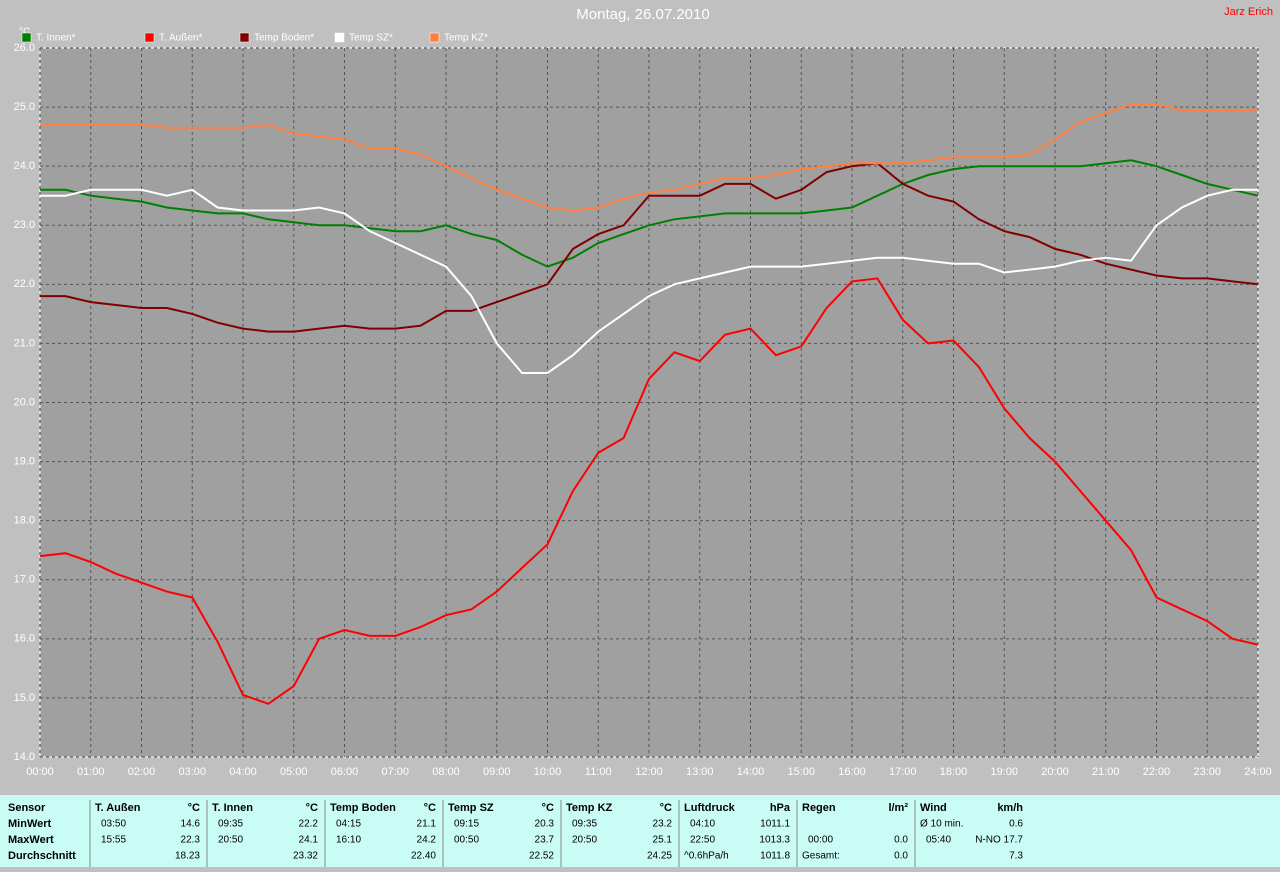  I want to click on y-tick-label: 25.0, so click(24, 107).